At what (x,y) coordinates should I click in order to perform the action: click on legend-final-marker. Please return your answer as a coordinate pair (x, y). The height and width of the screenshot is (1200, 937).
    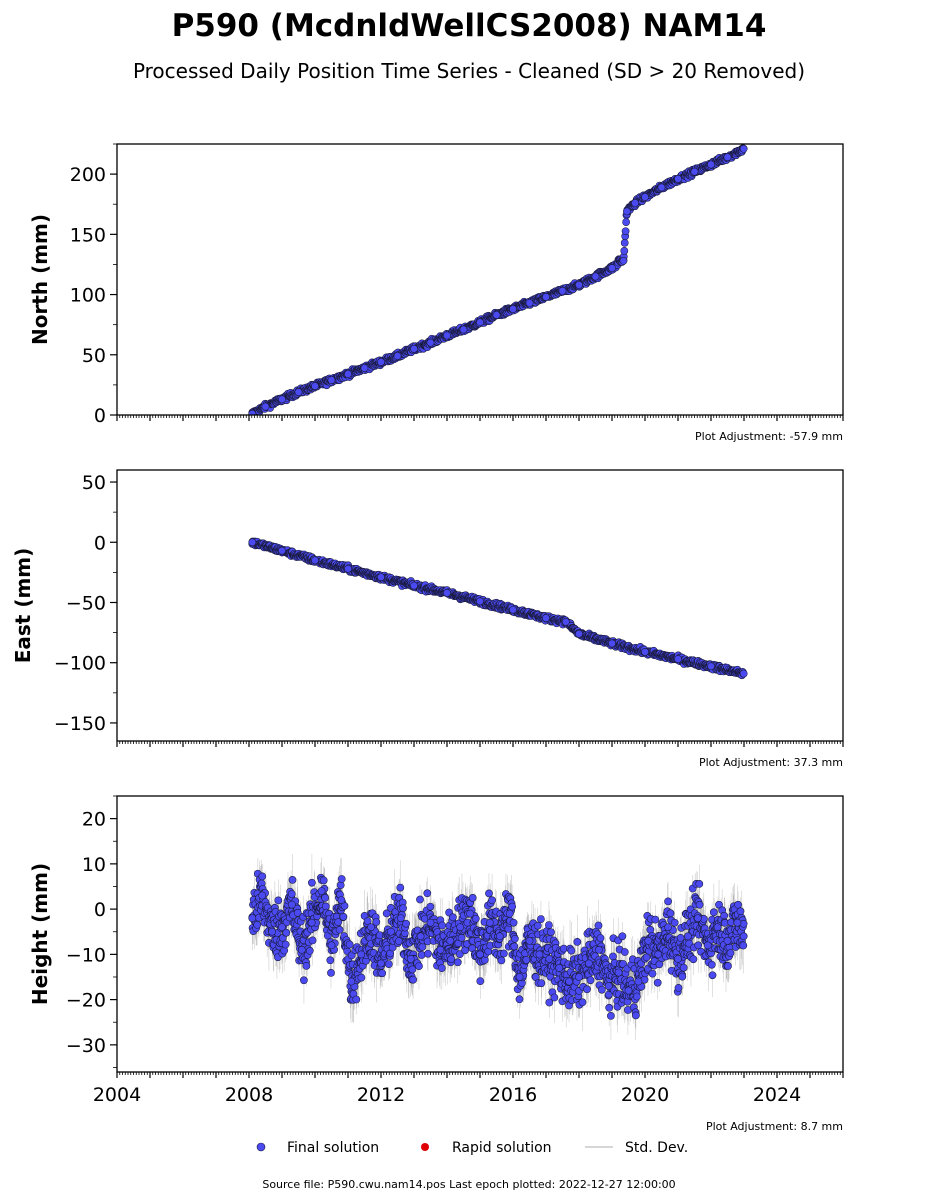
    Looking at the image, I should click on (261, 1147).